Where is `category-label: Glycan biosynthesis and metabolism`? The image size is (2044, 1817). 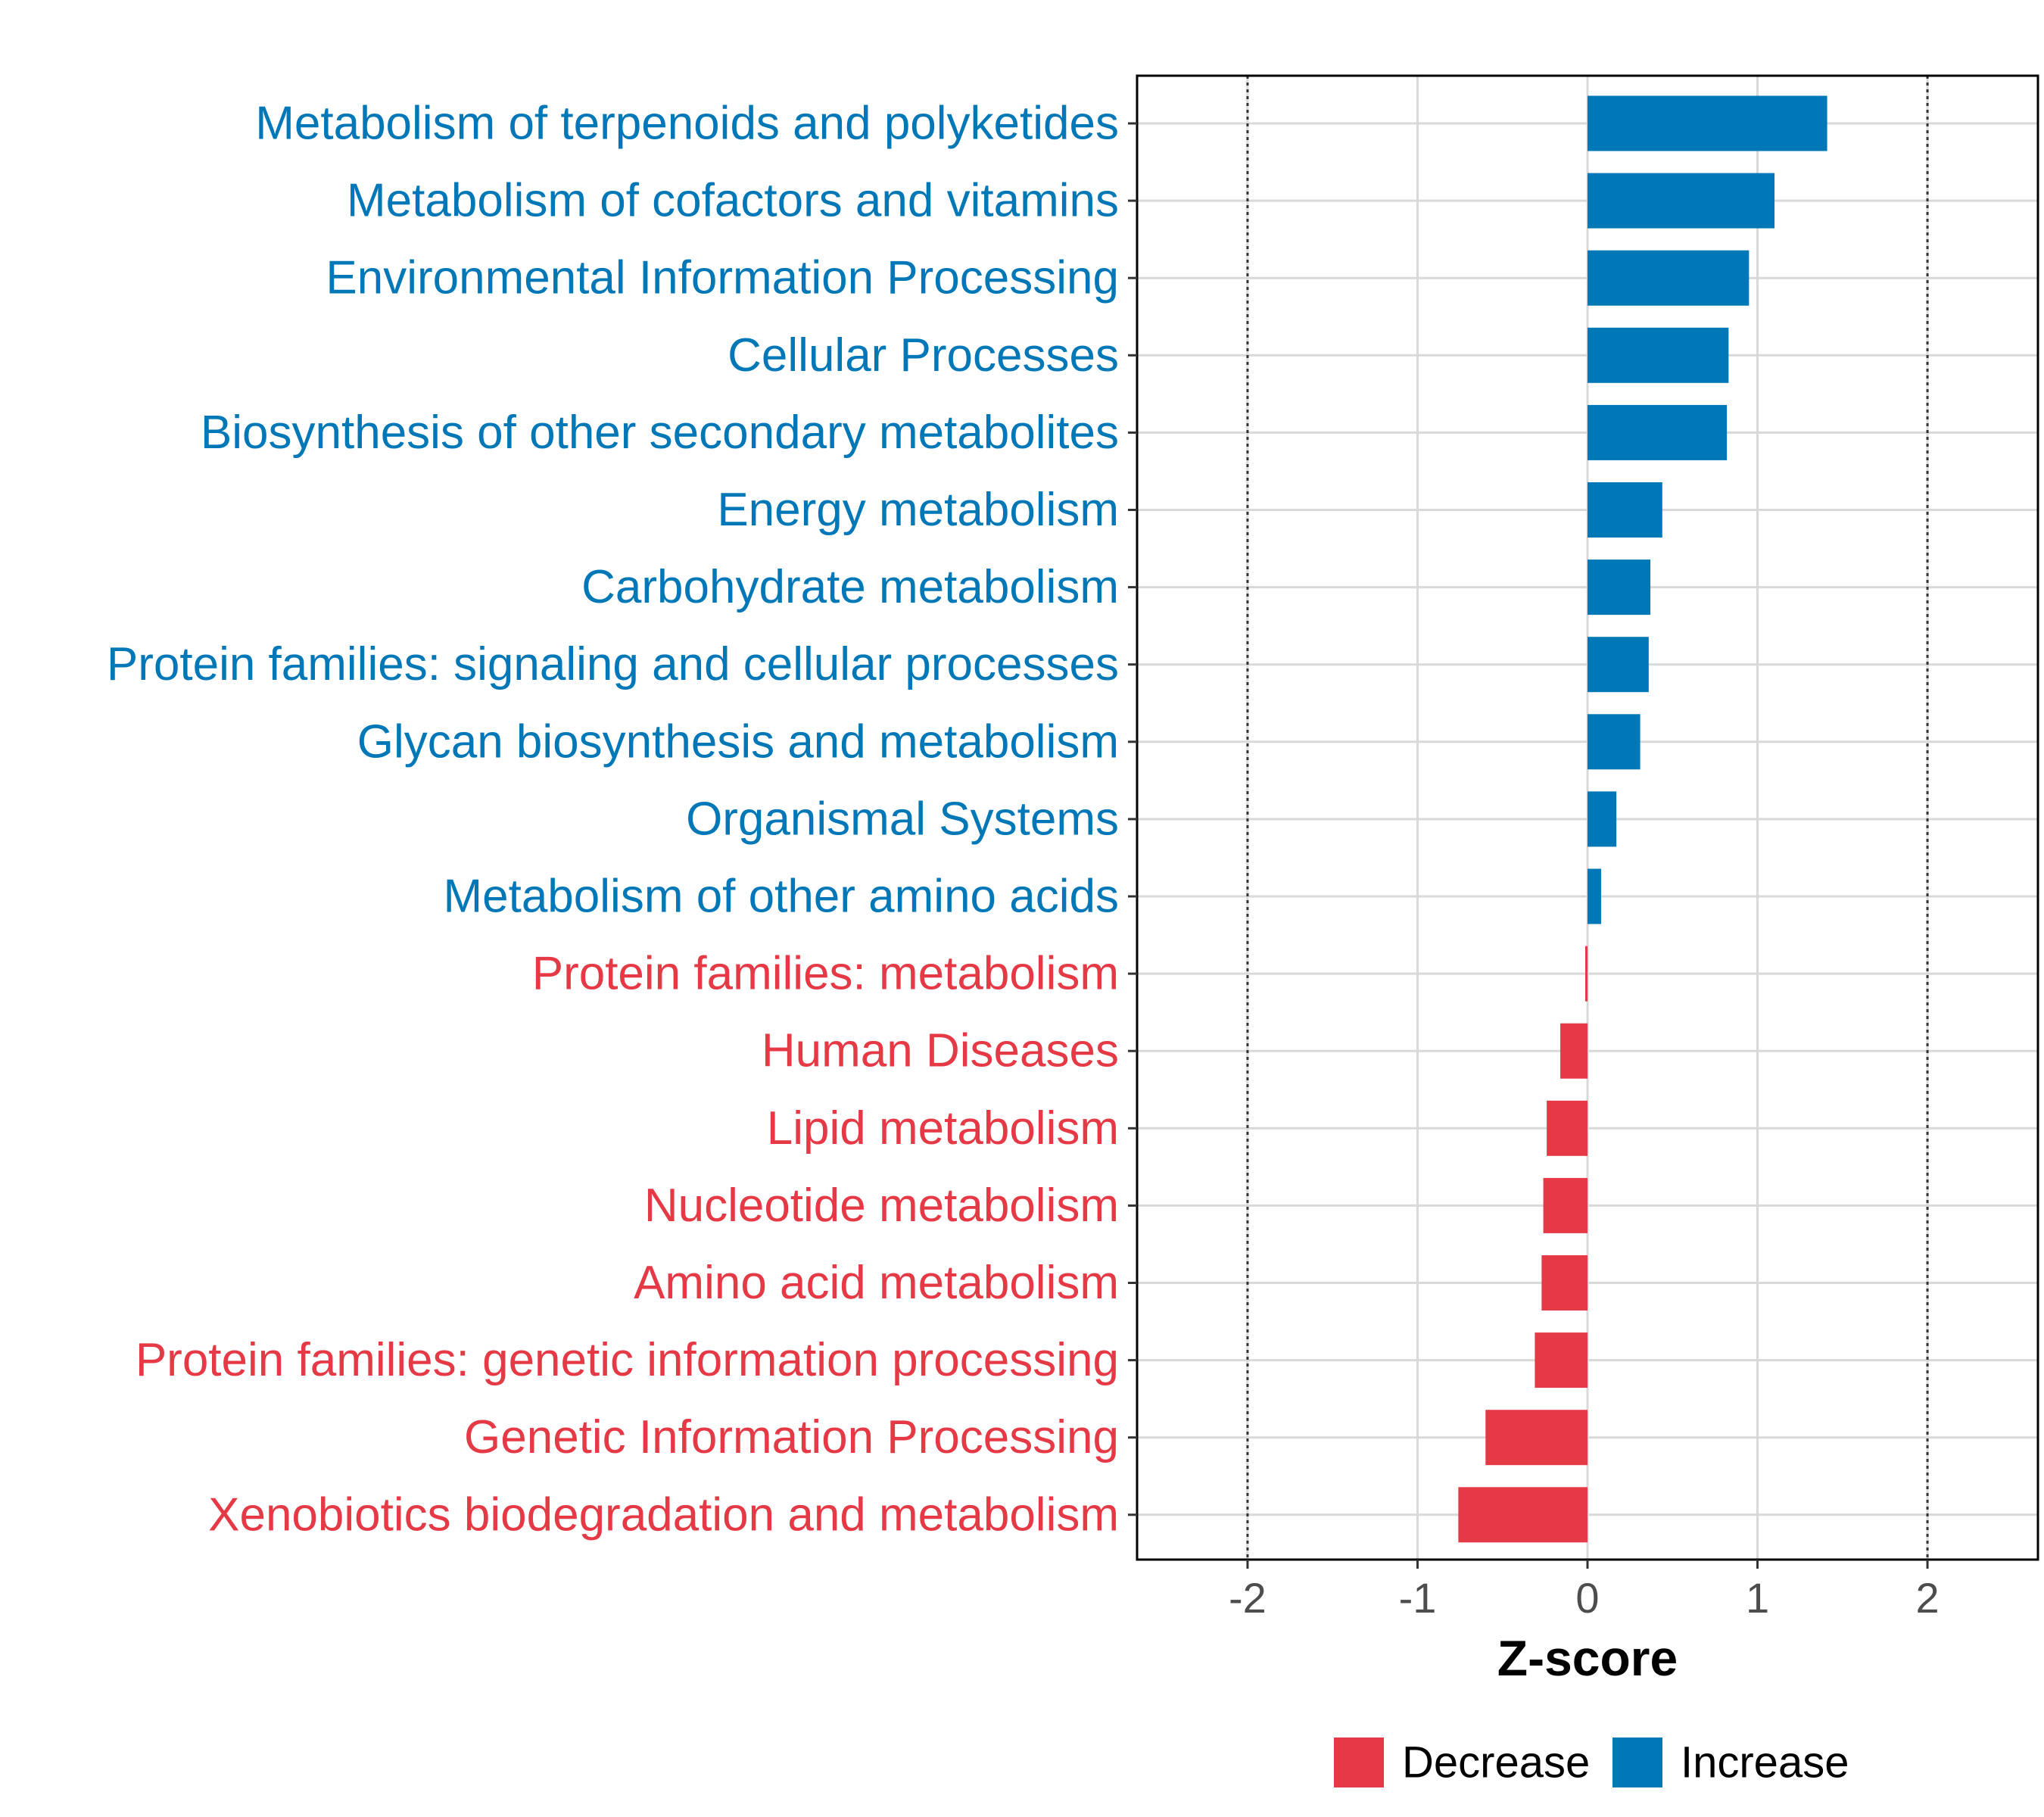
category-label: Glycan biosynthesis and metabolism is located at coordinates (738, 741).